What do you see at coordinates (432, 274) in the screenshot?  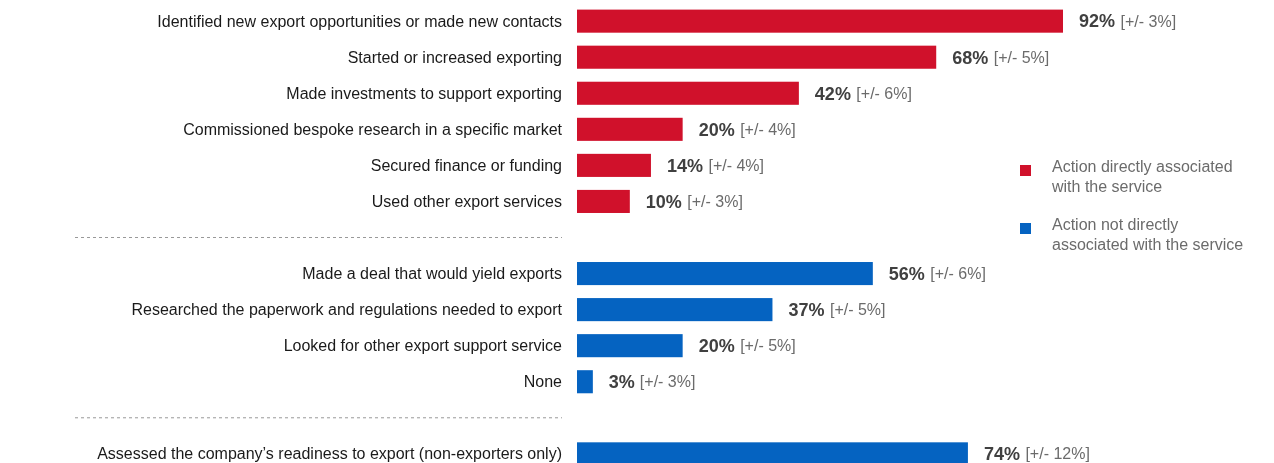 I see `y-tick-label: Made a deal that would yield exports` at bounding box center [432, 274].